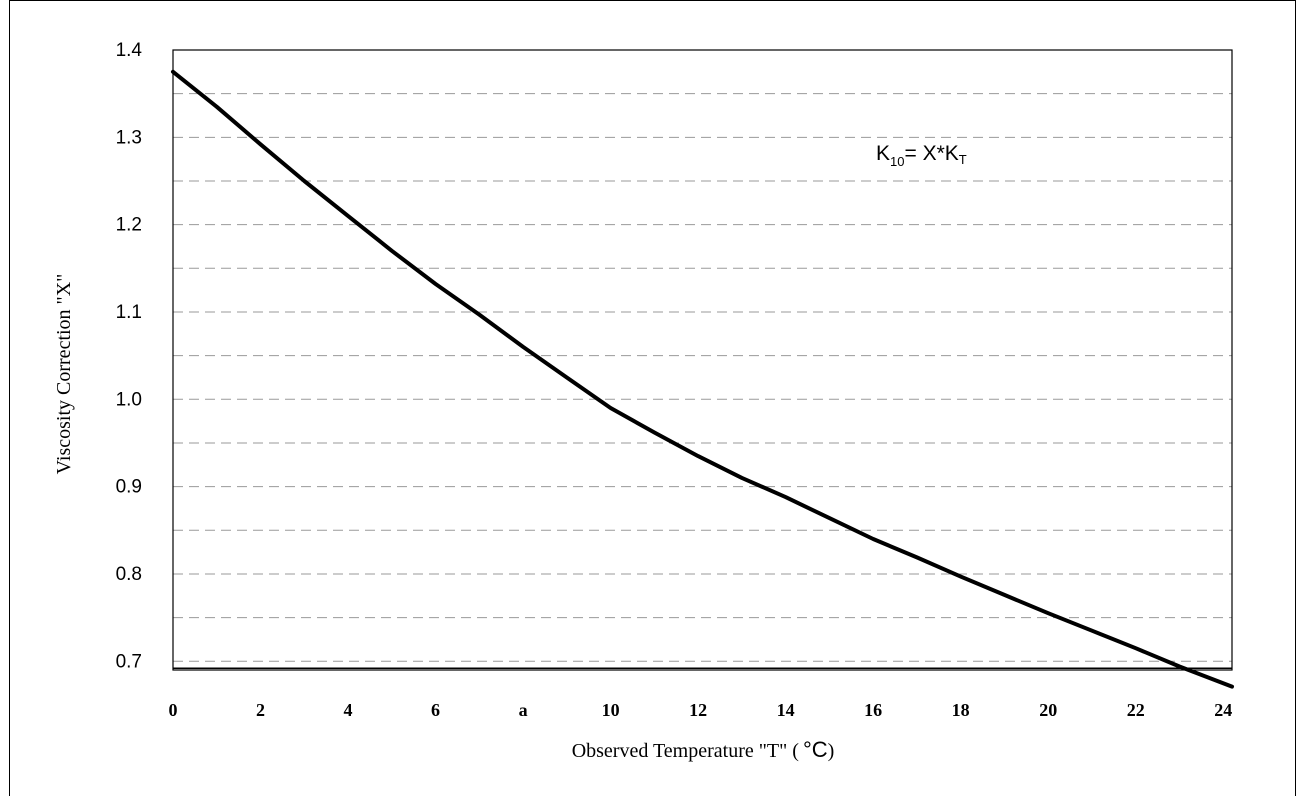  What do you see at coordinates (129, 574) in the screenshot?
I see `y-tick-label: 0.8` at bounding box center [129, 574].